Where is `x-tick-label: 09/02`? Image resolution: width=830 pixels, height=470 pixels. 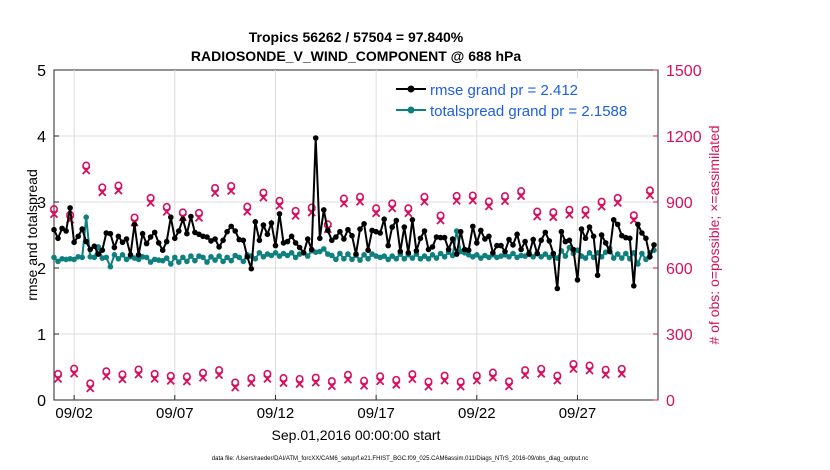 x-tick-label: 09/02 is located at coordinates (74, 413).